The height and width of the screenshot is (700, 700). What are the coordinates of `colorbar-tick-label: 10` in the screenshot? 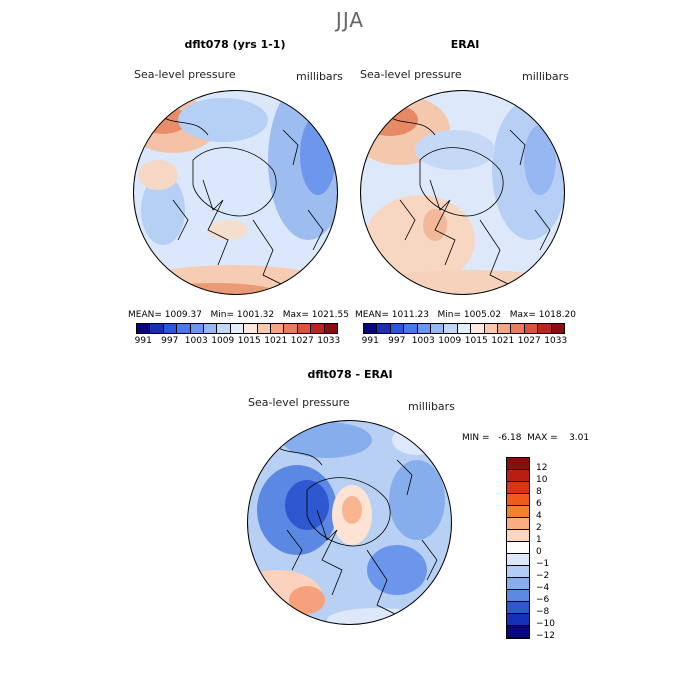 It's located at (542, 480).